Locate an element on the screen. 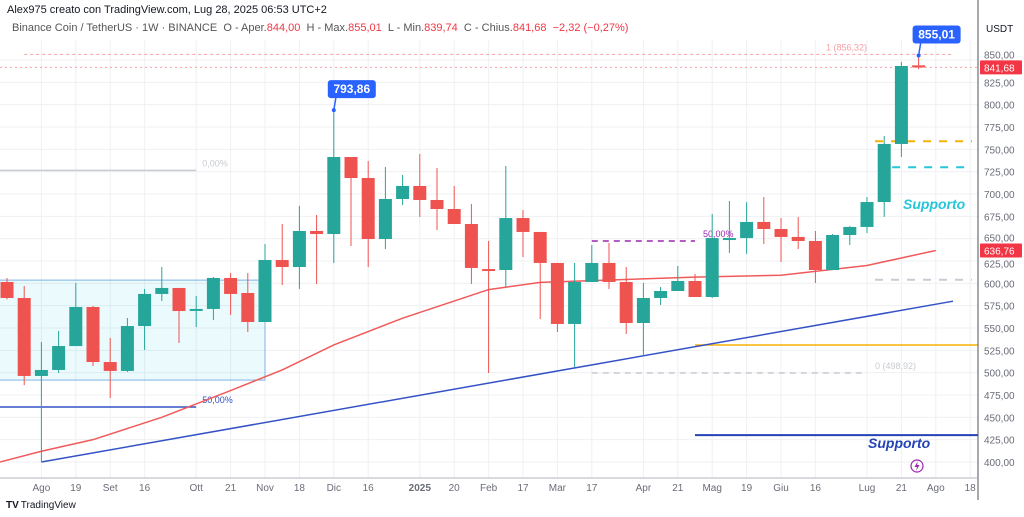 This screenshot has height=517, width=1024. price-badge-label: 636,76 is located at coordinates (999, 251).